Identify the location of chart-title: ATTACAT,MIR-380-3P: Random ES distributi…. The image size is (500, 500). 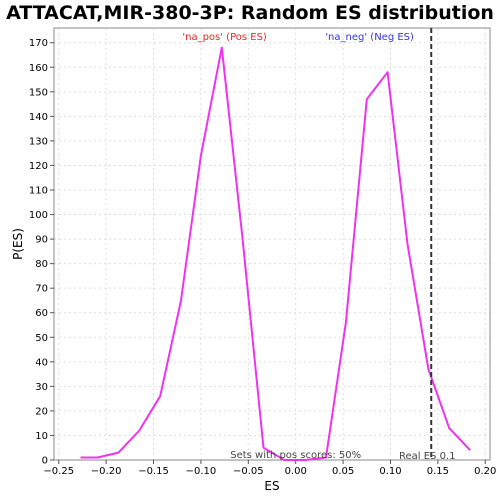
(250, 13).